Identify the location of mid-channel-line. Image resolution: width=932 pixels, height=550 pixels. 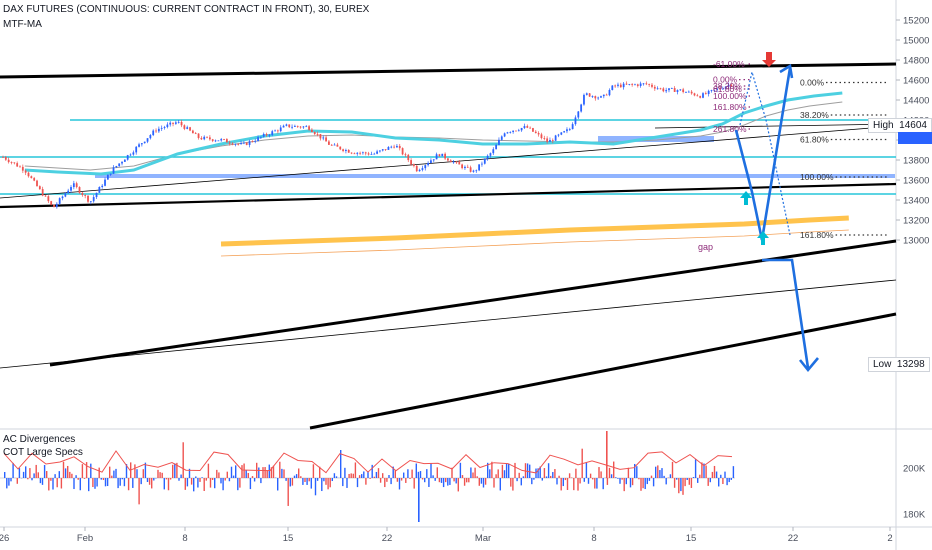
(448, 195).